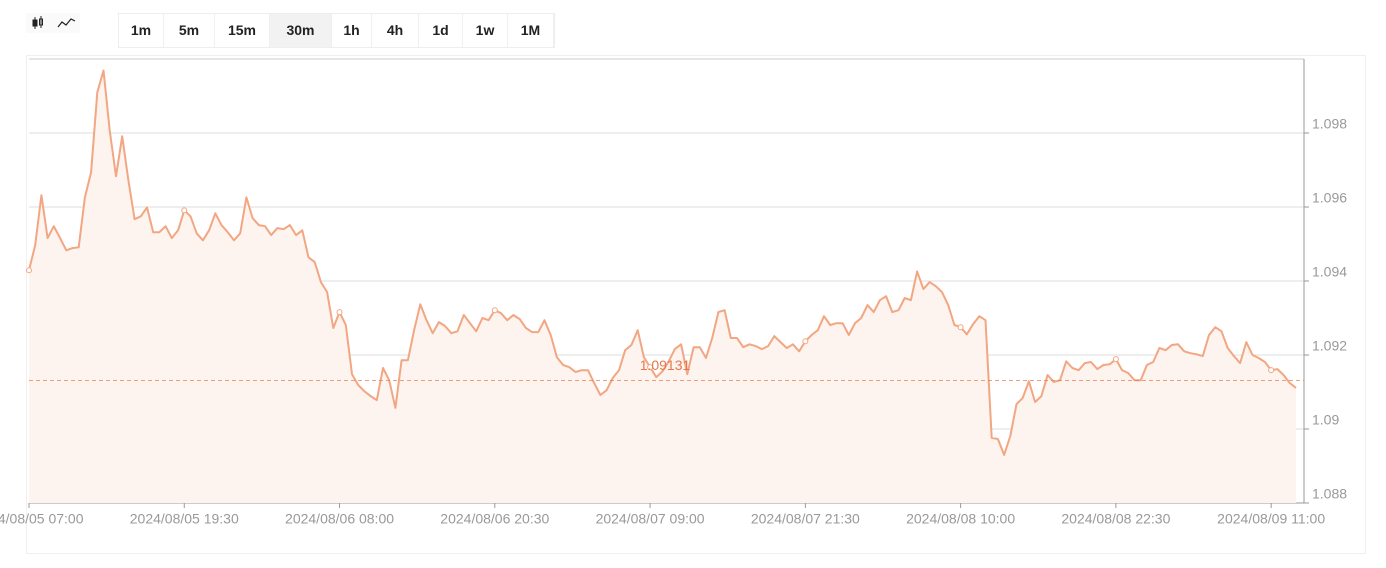 This screenshot has width=1386, height=568. What do you see at coordinates (531, 30) in the screenshot?
I see `interval-button: 1M` at bounding box center [531, 30].